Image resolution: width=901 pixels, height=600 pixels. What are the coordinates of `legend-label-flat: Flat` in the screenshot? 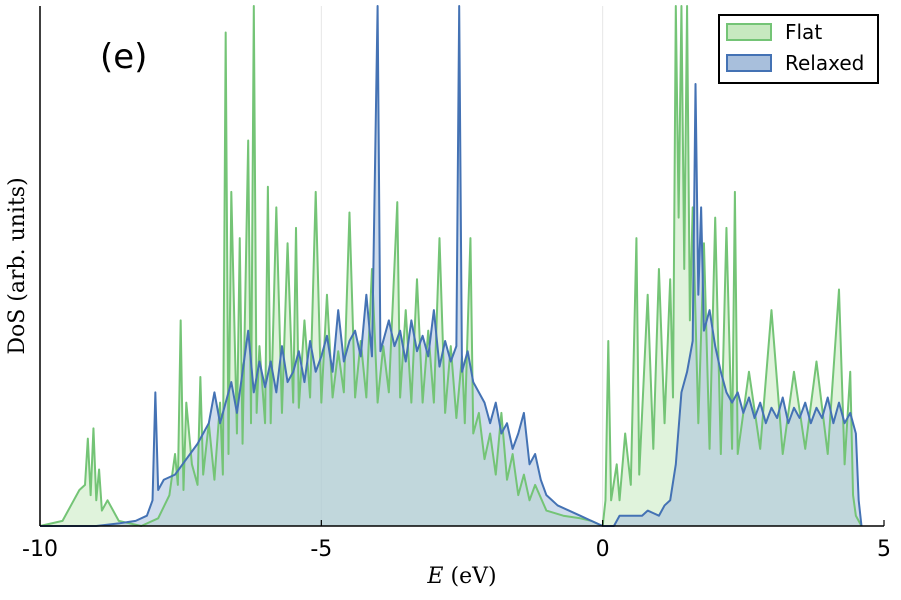 It's located at (803, 32).